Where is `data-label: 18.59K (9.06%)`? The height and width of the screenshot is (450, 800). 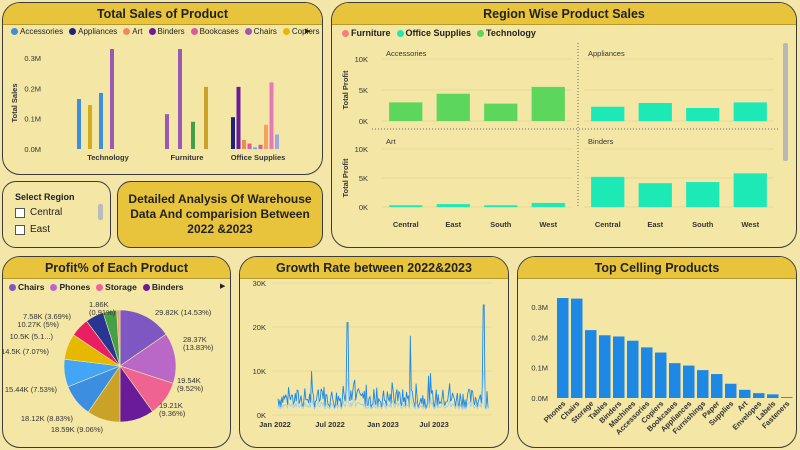 data-label: 18.59K (9.06%) is located at coordinates (77, 429).